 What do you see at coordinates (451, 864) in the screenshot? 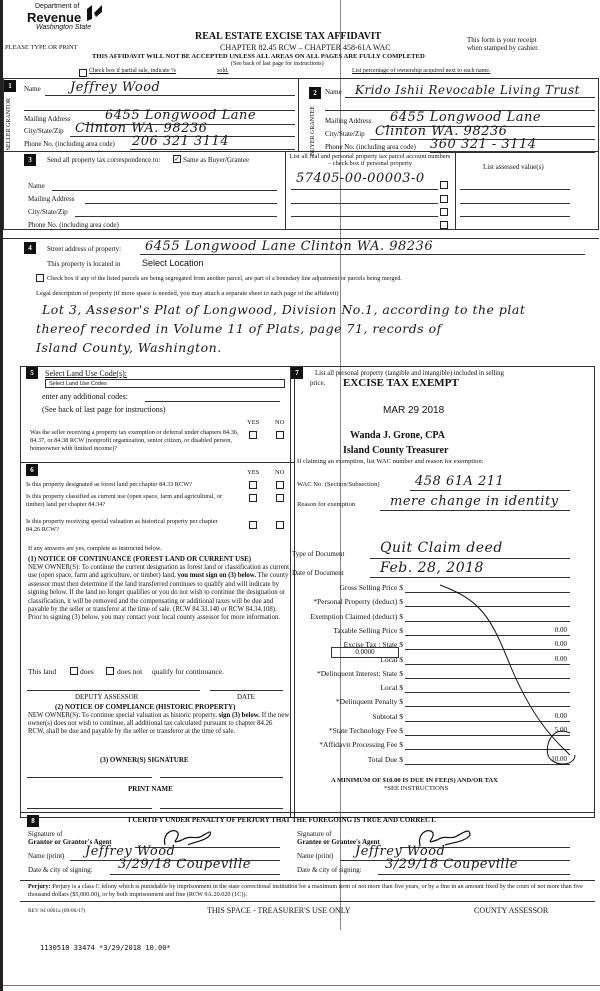
I see `grantee-date-city: 3/29/18 Coupeville` at bounding box center [451, 864].